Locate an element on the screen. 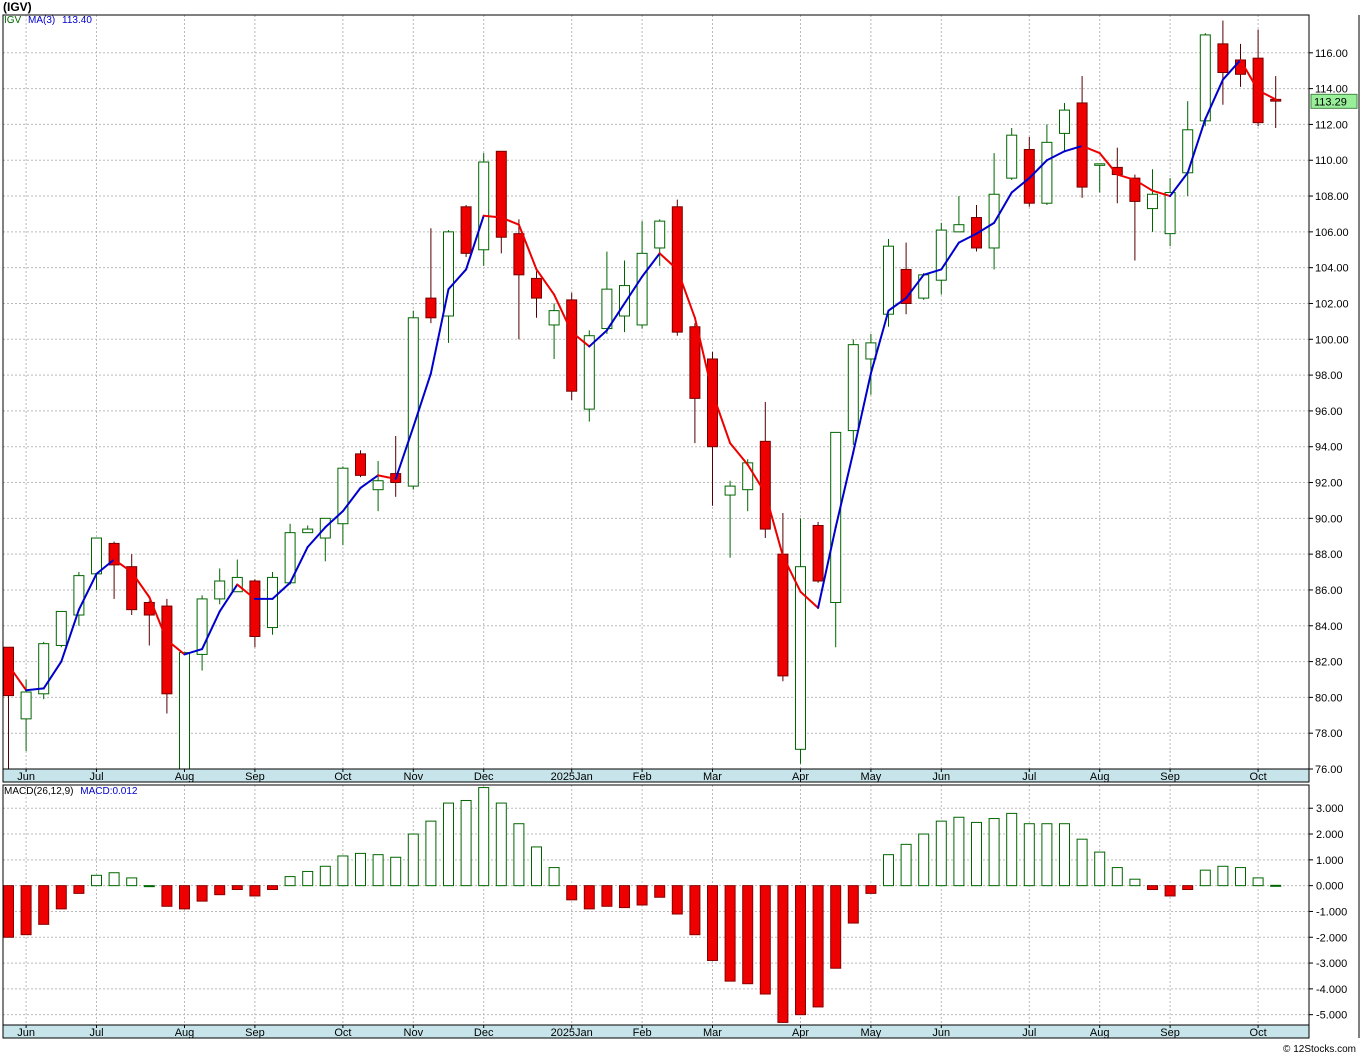  macd-tick-label: 3.000 is located at coordinates (1330, 809).